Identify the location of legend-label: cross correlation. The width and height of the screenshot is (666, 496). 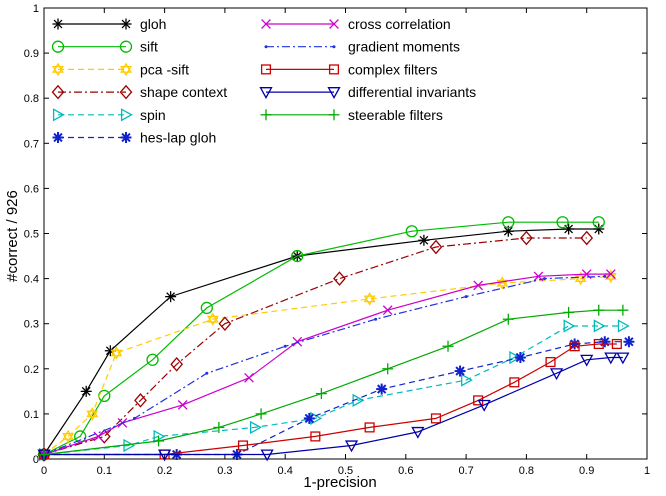
(399, 24).